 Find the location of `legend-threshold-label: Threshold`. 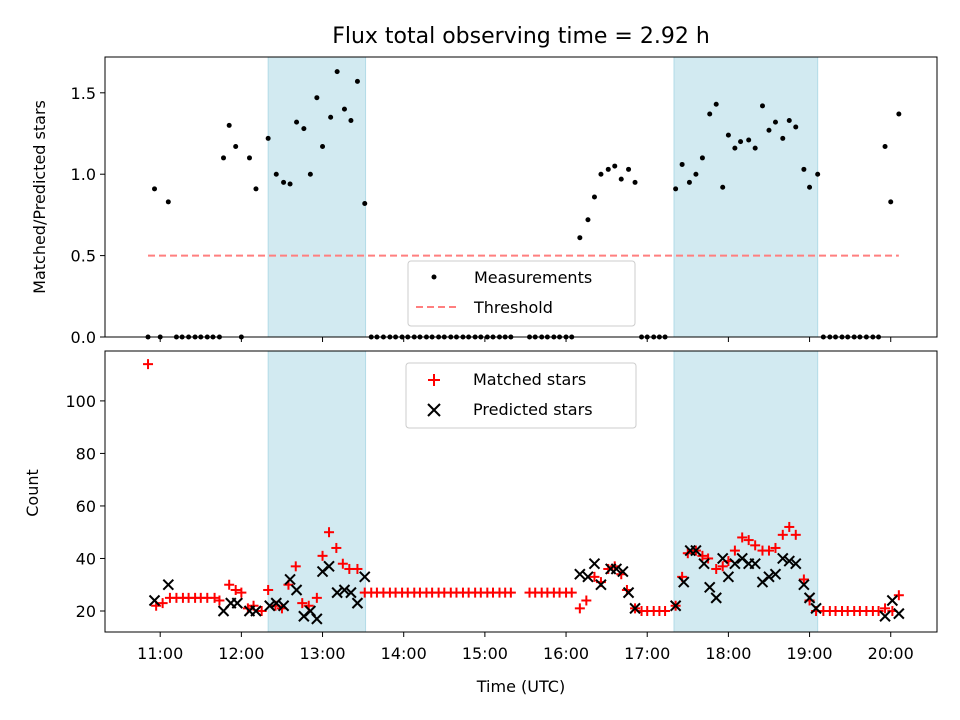

legend-threshold-label: Threshold is located at coordinates (513, 307).